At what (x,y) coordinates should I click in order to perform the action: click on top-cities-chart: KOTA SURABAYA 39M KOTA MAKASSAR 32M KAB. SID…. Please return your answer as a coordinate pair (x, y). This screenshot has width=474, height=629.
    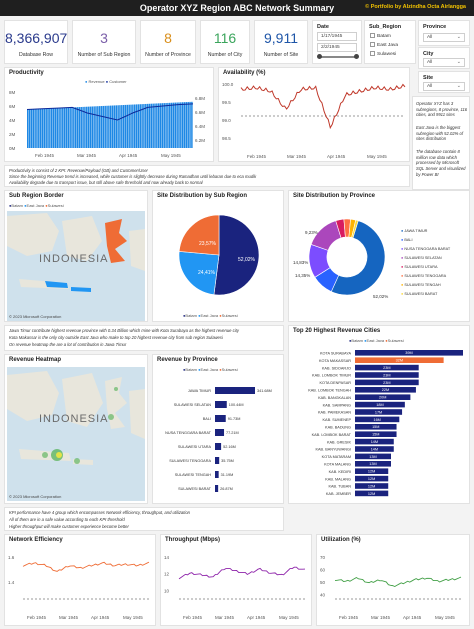
    Looking at the image, I should click on (385, 423).